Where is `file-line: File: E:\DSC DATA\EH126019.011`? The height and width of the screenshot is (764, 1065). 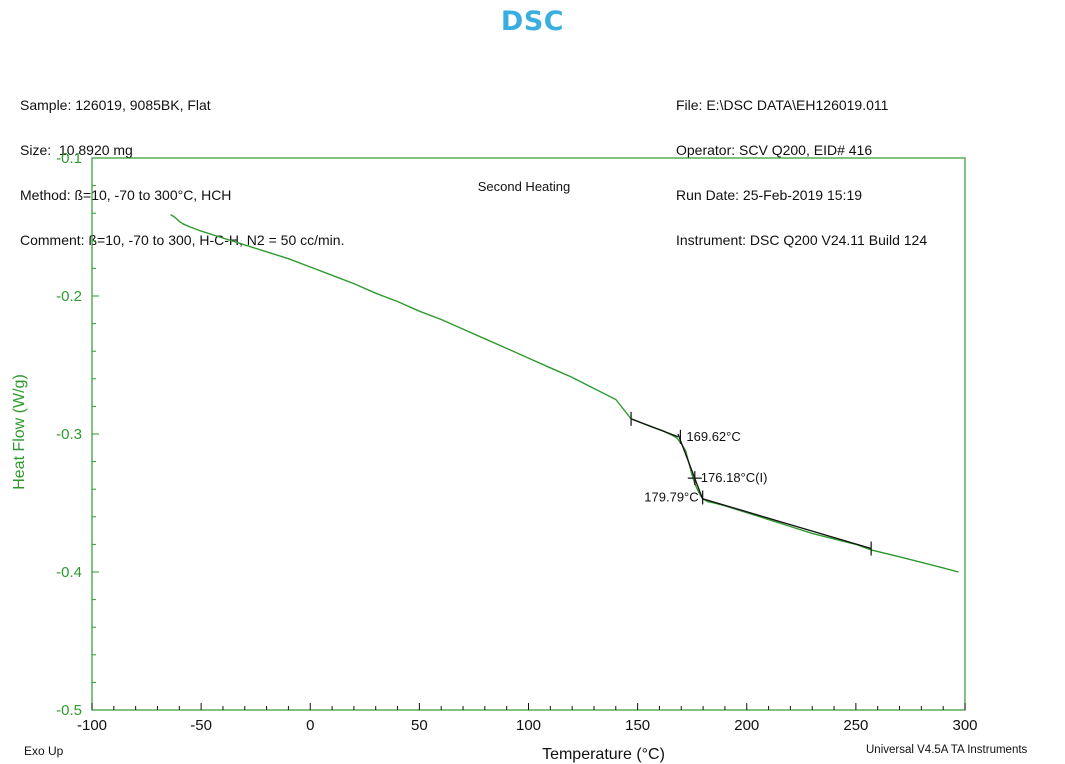 file-line: File: E:\DSC DATA\EH126019.011 is located at coordinates (782, 105).